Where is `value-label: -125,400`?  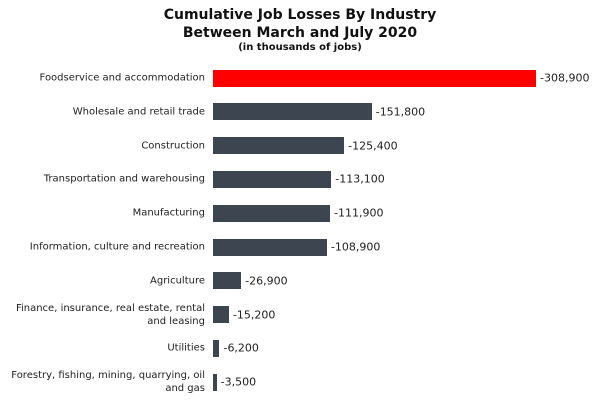
value-label: -125,400 is located at coordinates (373, 146).